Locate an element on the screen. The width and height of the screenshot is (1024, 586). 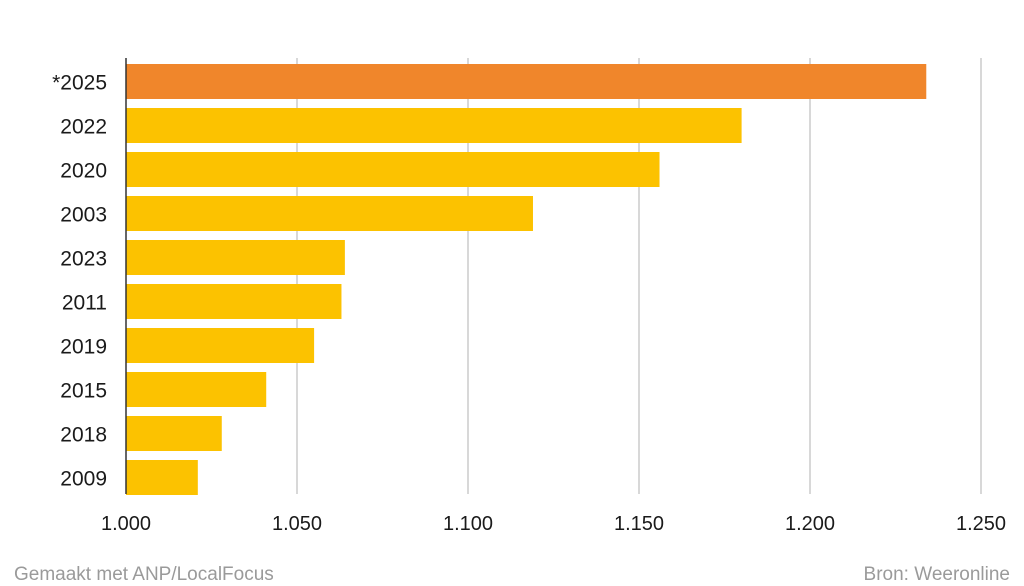
category-label: 2018 is located at coordinates (83, 435).